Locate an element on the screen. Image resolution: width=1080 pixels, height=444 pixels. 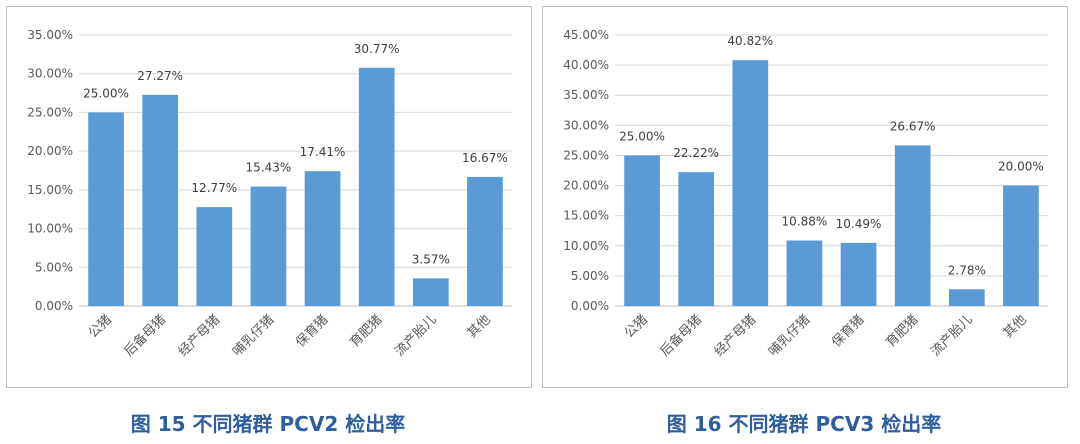
data-label: 10.88% is located at coordinates (805, 221).